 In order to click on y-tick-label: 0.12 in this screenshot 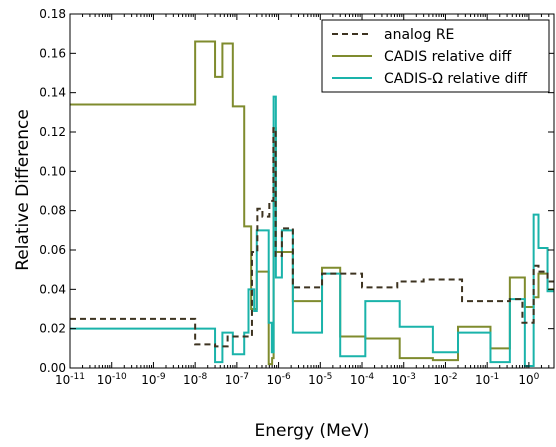, I will do `click(52, 132)`.